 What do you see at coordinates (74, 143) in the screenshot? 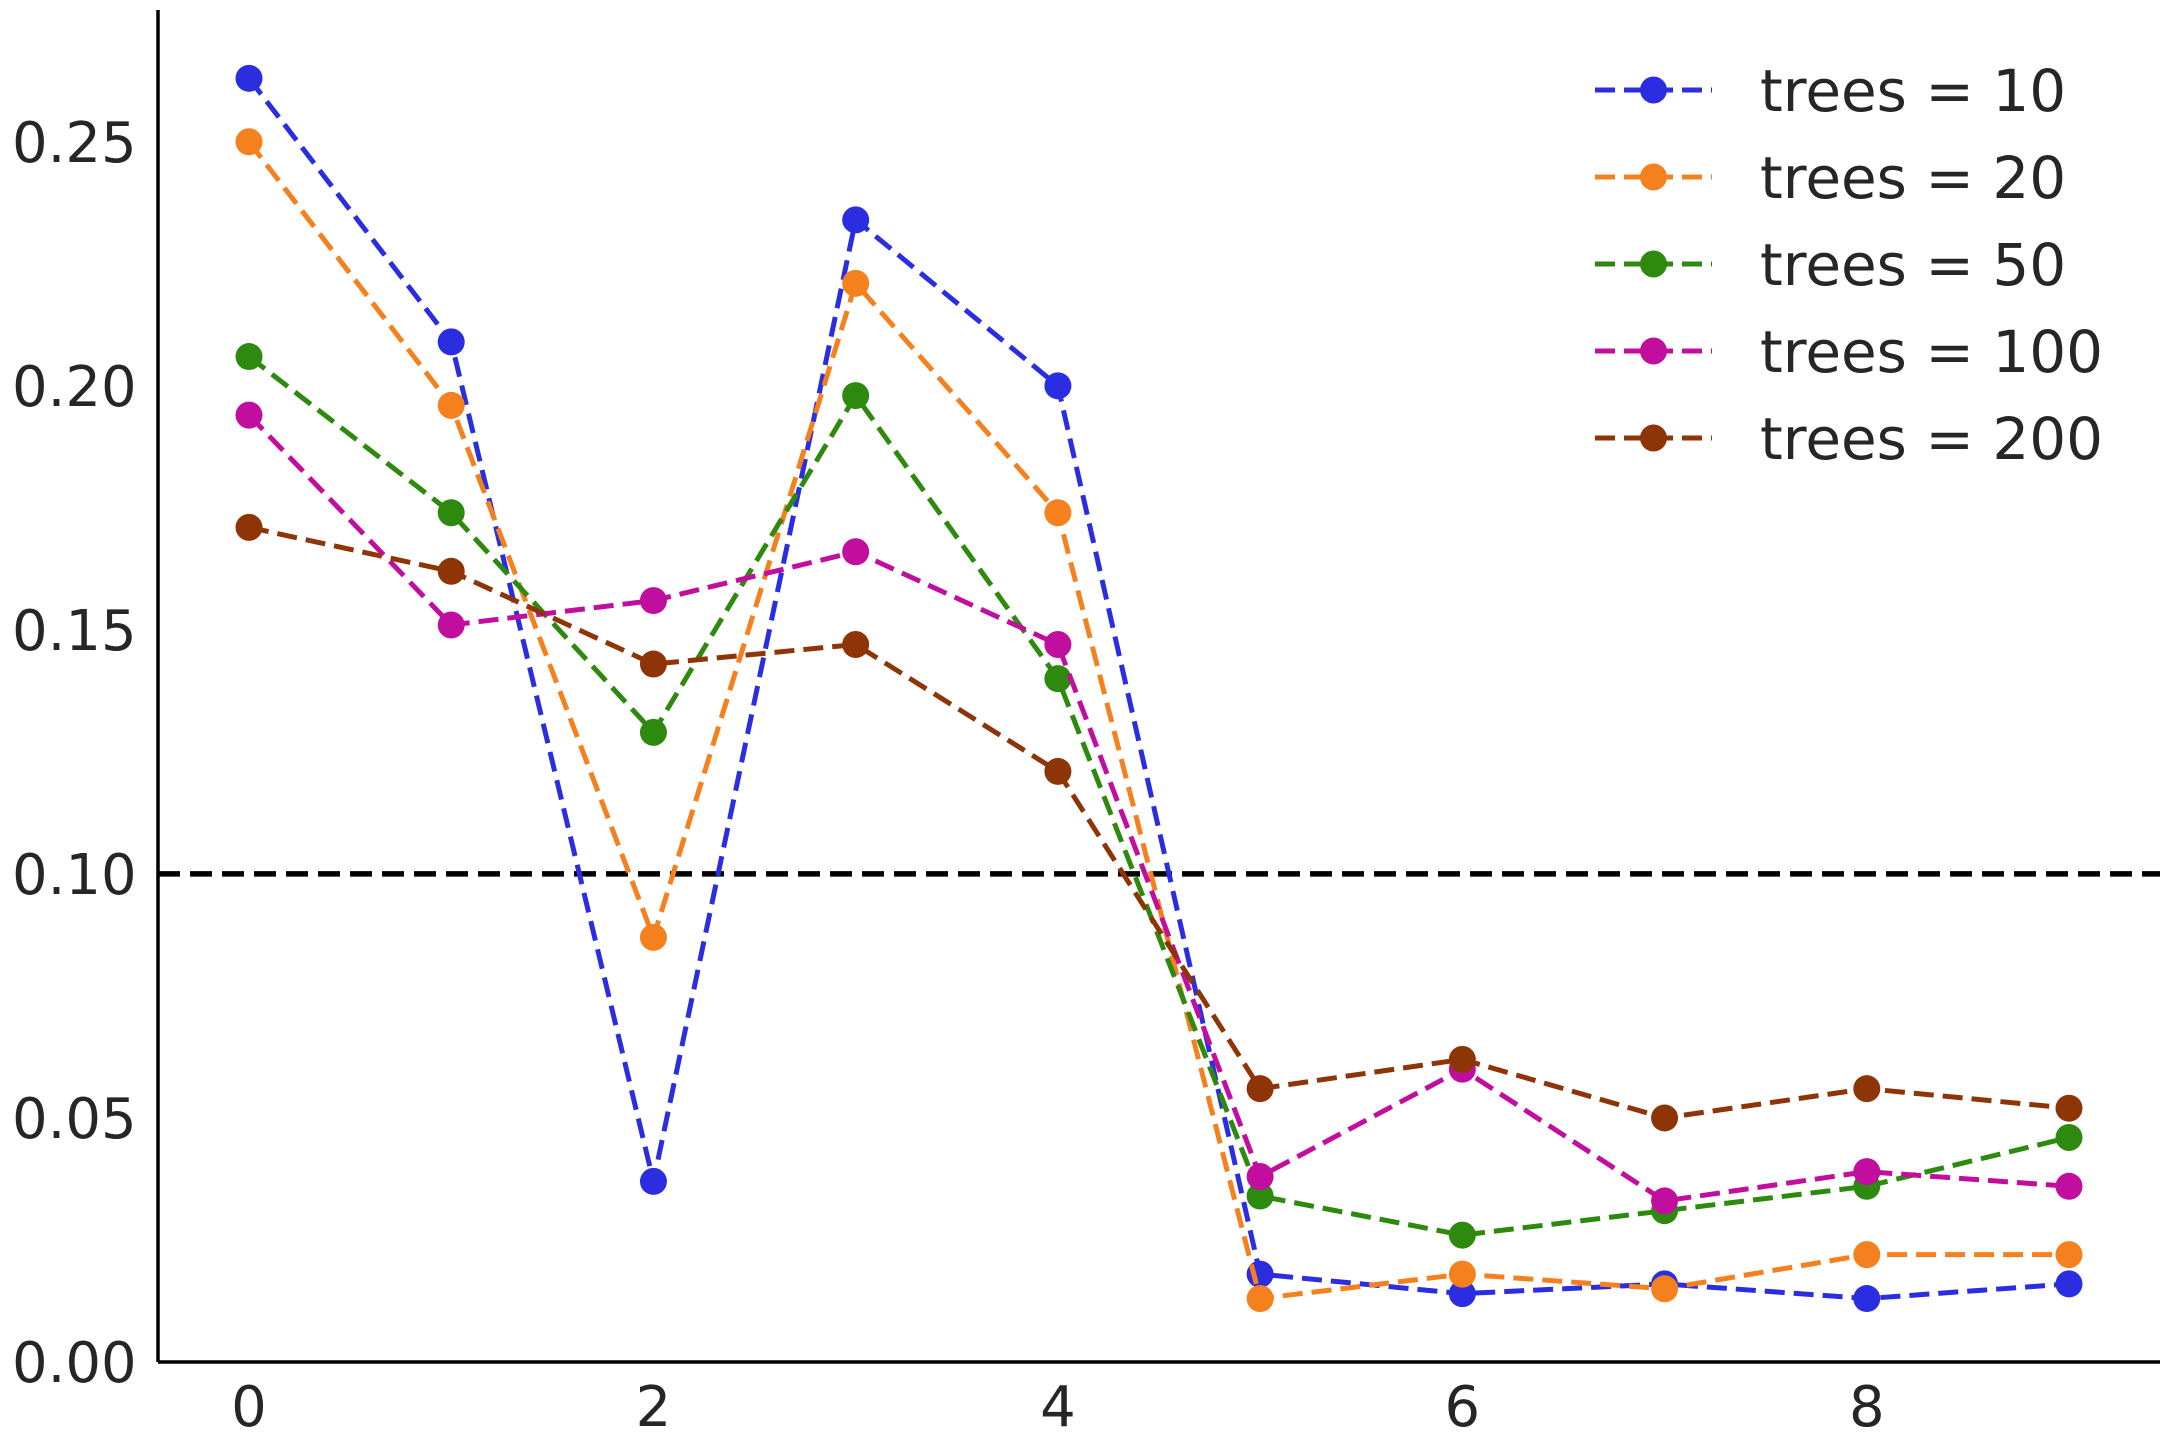
I see `y-tick-label: 0.25` at bounding box center [74, 143].